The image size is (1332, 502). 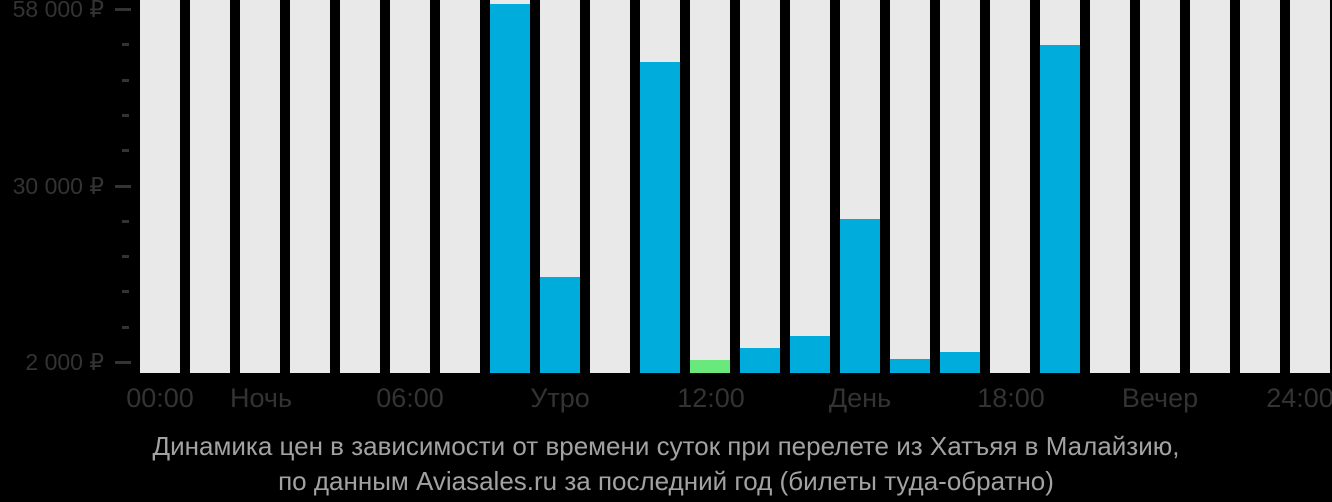 What do you see at coordinates (58, 186) in the screenshot?
I see `y-axis-label: 30 000 ₽` at bounding box center [58, 186].